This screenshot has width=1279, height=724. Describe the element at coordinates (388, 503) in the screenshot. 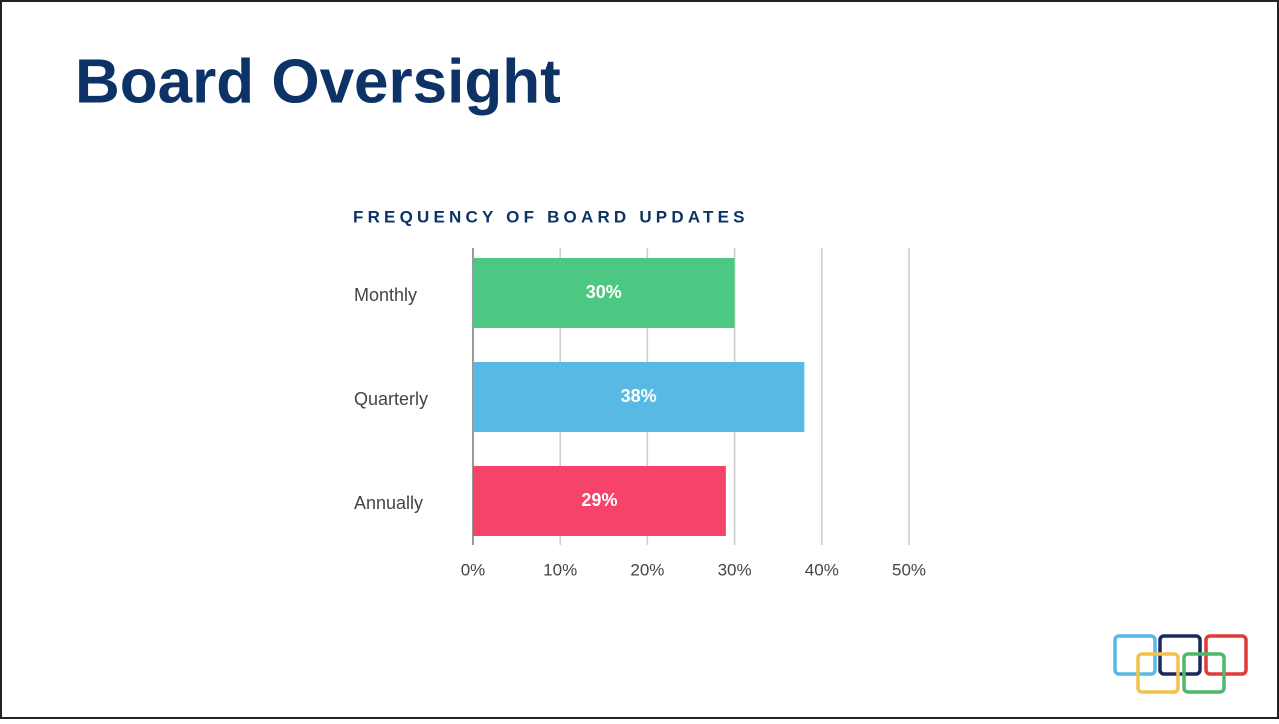

I see `y-tick-label: Annually` at that location.